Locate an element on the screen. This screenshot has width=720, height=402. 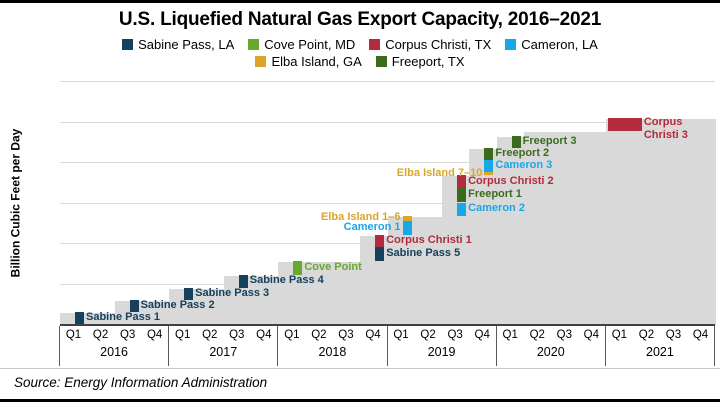
capacity-addition-label: Cameron 2 is located at coordinates (496, 208).